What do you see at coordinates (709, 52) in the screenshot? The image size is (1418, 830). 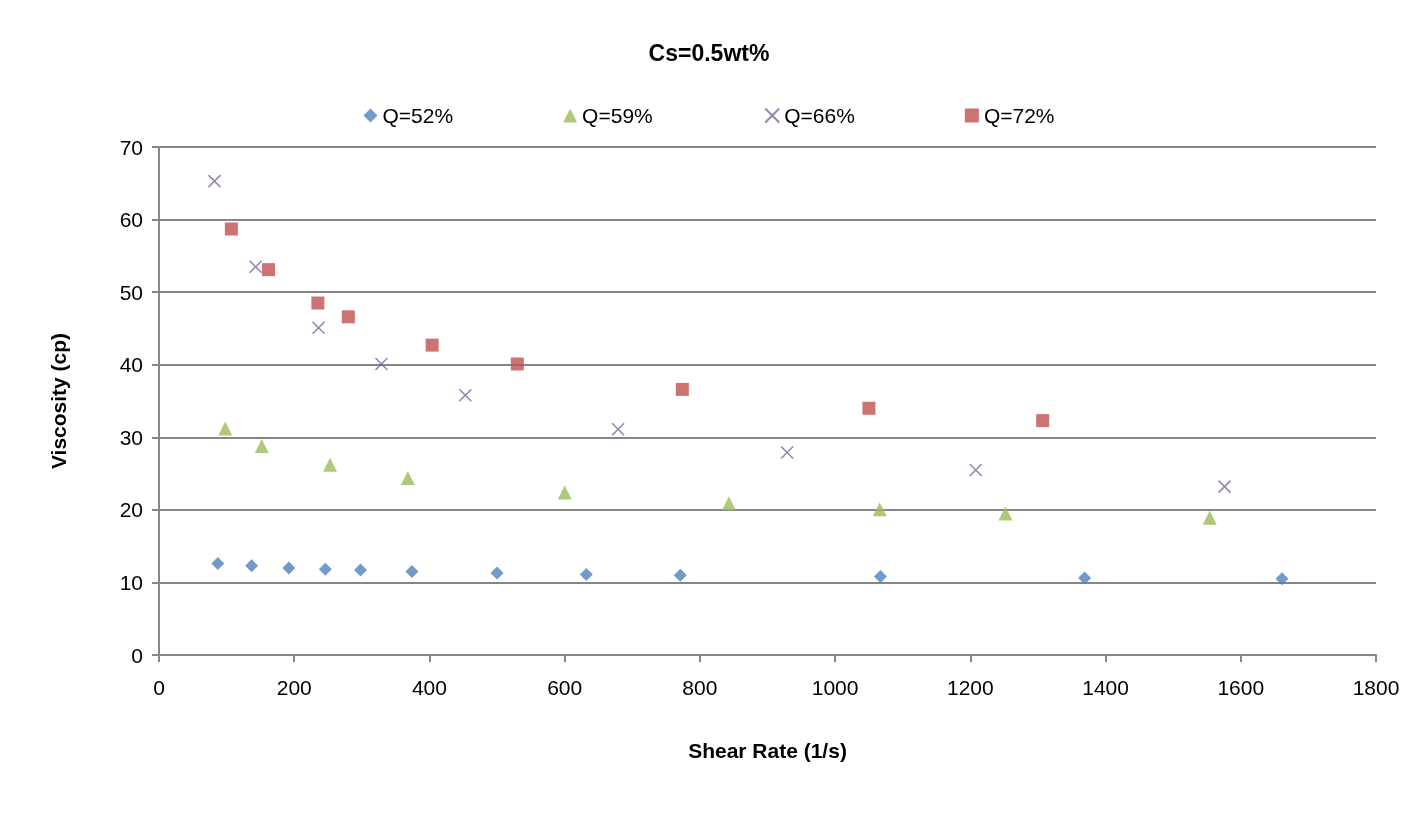 I see `chart-title: Cs=0.5wt%` at bounding box center [709, 52].